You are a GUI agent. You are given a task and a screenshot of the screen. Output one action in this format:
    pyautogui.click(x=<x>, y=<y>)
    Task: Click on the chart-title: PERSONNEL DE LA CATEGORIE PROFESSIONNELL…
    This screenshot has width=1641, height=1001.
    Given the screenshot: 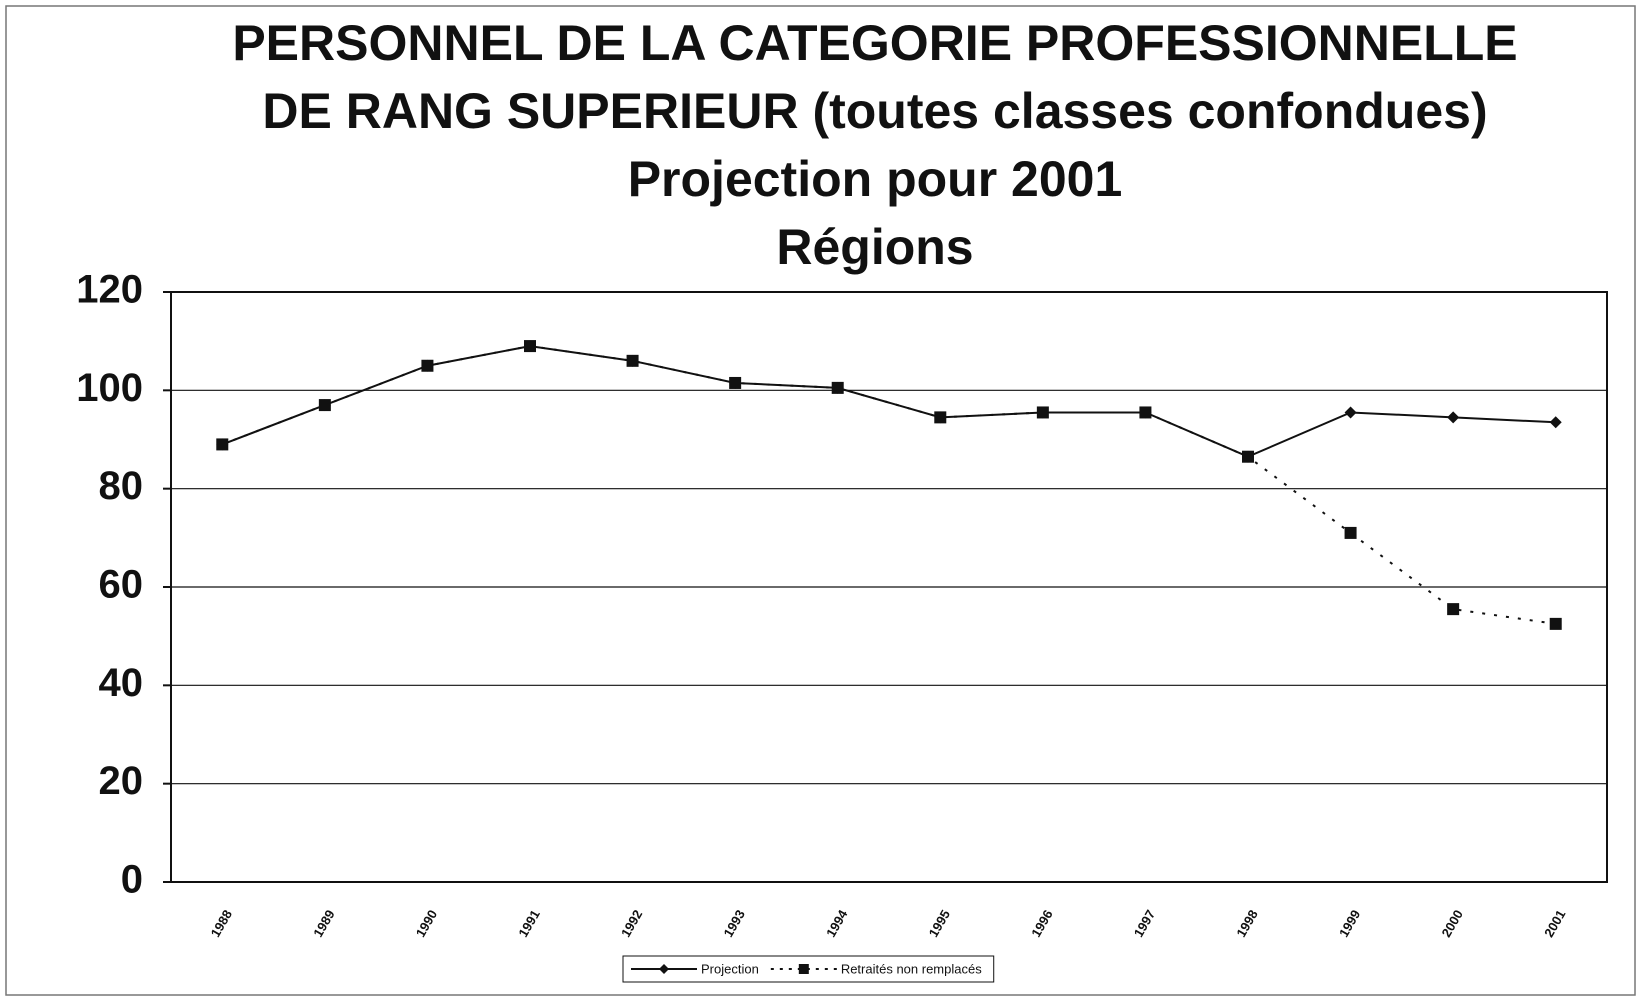 What is the action you would take?
    pyautogui.click(x=874, y=43)
    